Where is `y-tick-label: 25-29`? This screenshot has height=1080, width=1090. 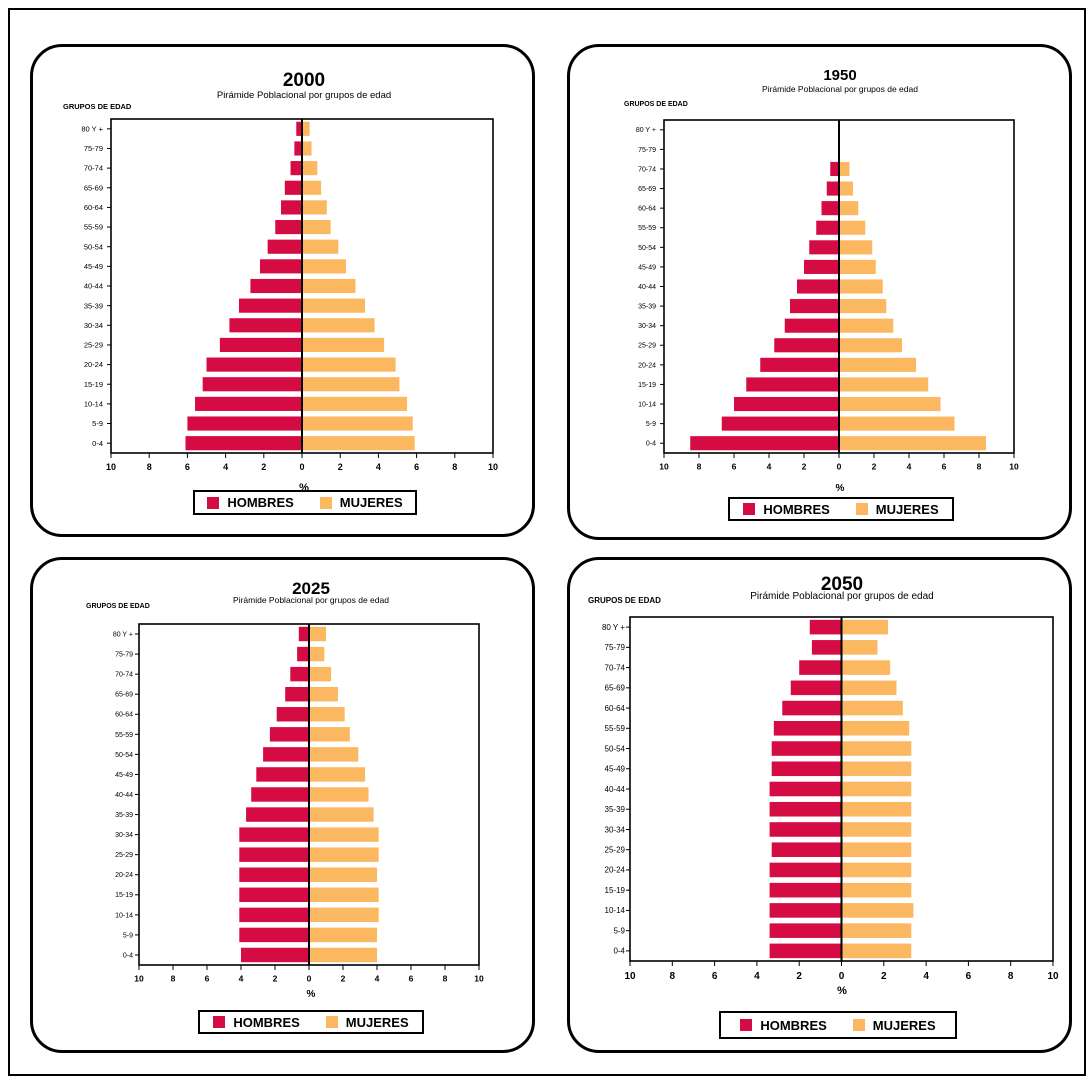
y-tick-label: 25-29 is located at coordinates (647, 346).